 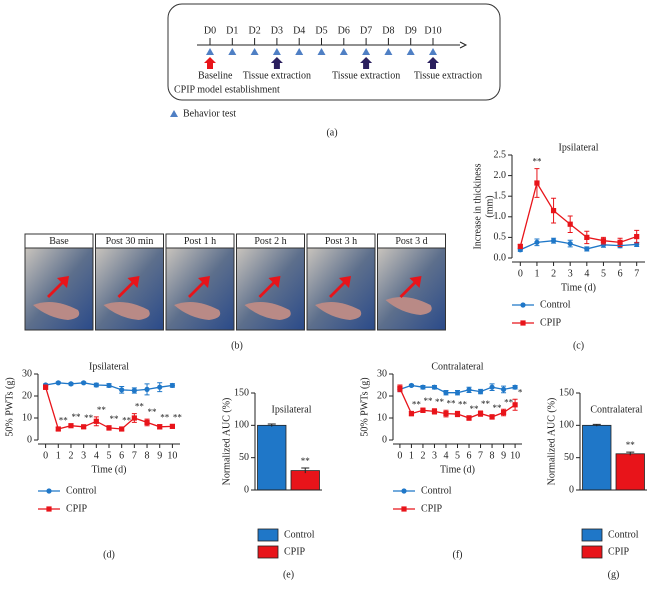 I want to click on day-label: D4, so click(x=299, y=30).